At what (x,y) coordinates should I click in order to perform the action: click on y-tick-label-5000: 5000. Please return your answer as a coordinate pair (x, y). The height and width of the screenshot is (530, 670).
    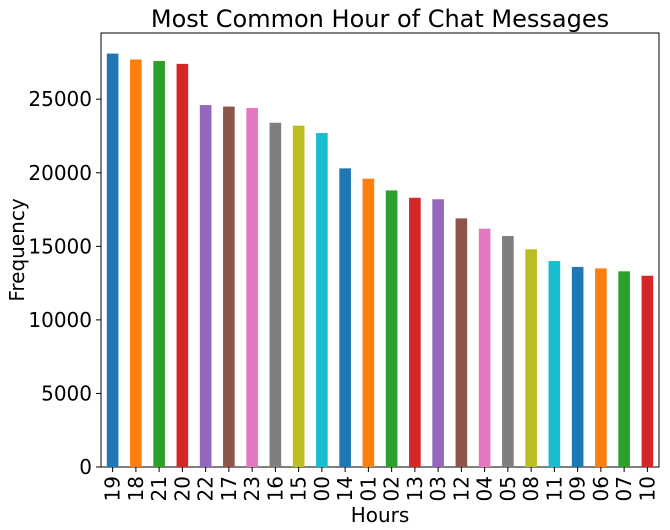
    Looking at the image, I should click on (66, 393).